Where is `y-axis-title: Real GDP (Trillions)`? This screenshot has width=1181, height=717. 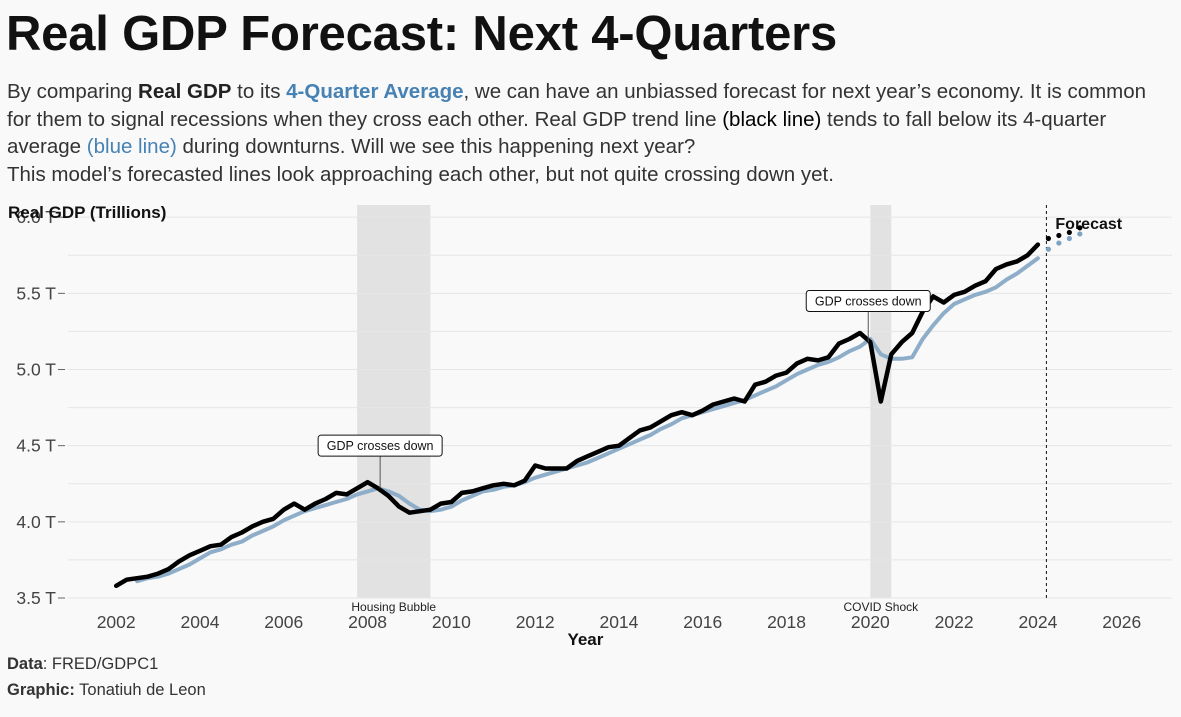 y-axis-title: Real GDP (Trillions) is located at coordinates (87, 212).